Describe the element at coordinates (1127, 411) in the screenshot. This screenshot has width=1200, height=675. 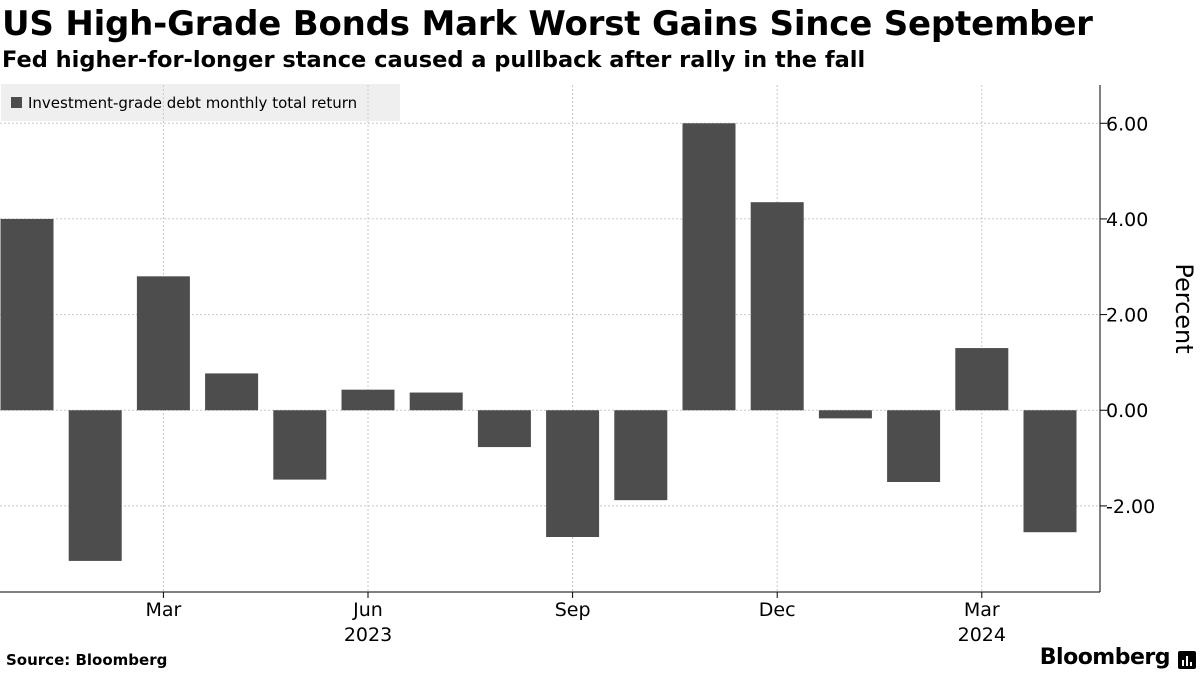
I see `y-tick-label: 0.00` at that location.